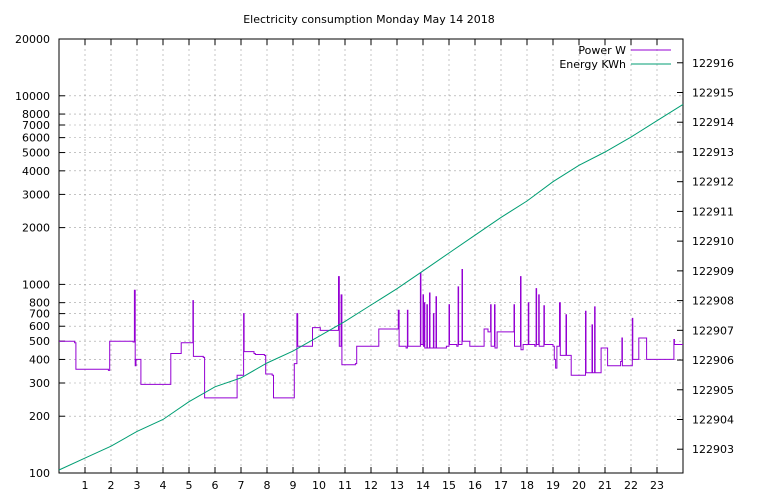  I want to click on x-tick-label: 22, so click(631, 485).